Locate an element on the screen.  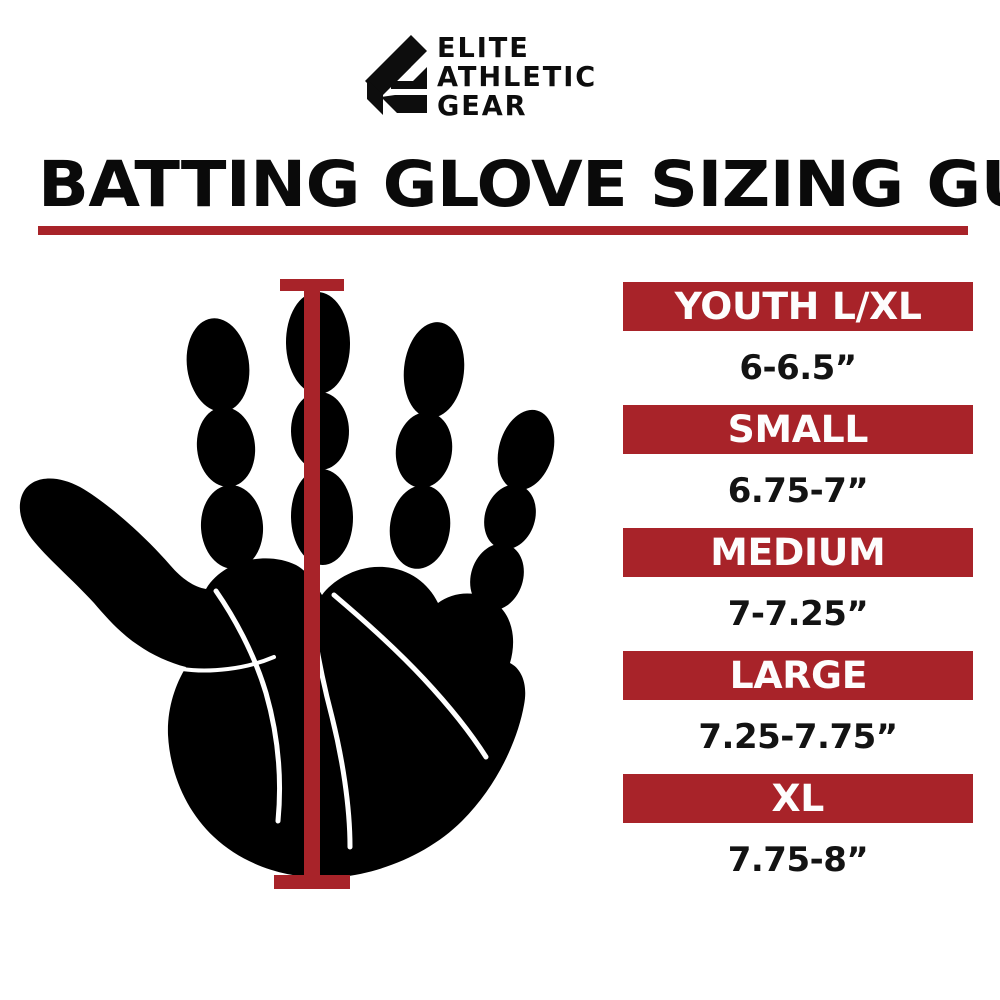
page-title: BATTING GLOVE SIZING GUIDE is located at coordinates (519, 184).